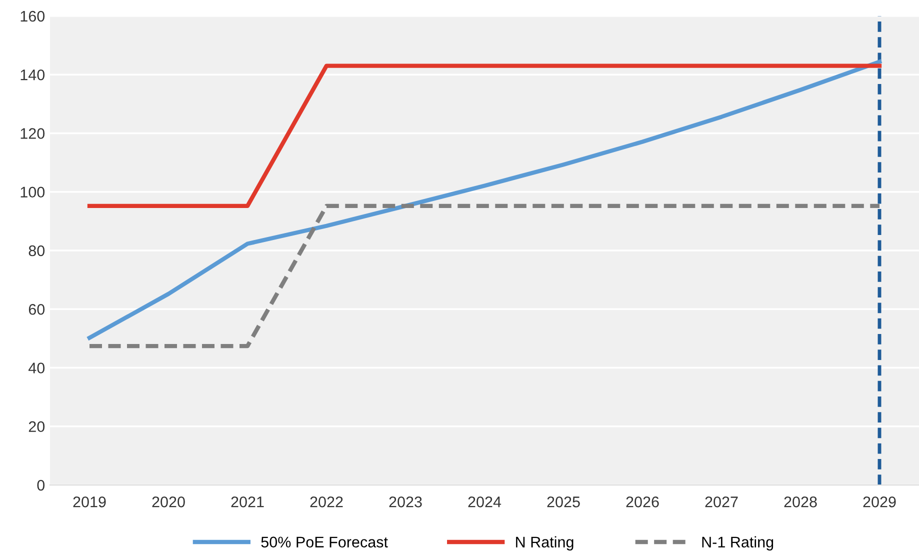  What do you see at coordinates (32, 192) in the screenshot?
I see `y-tick-label: 100` at bounding box center [32, 192].